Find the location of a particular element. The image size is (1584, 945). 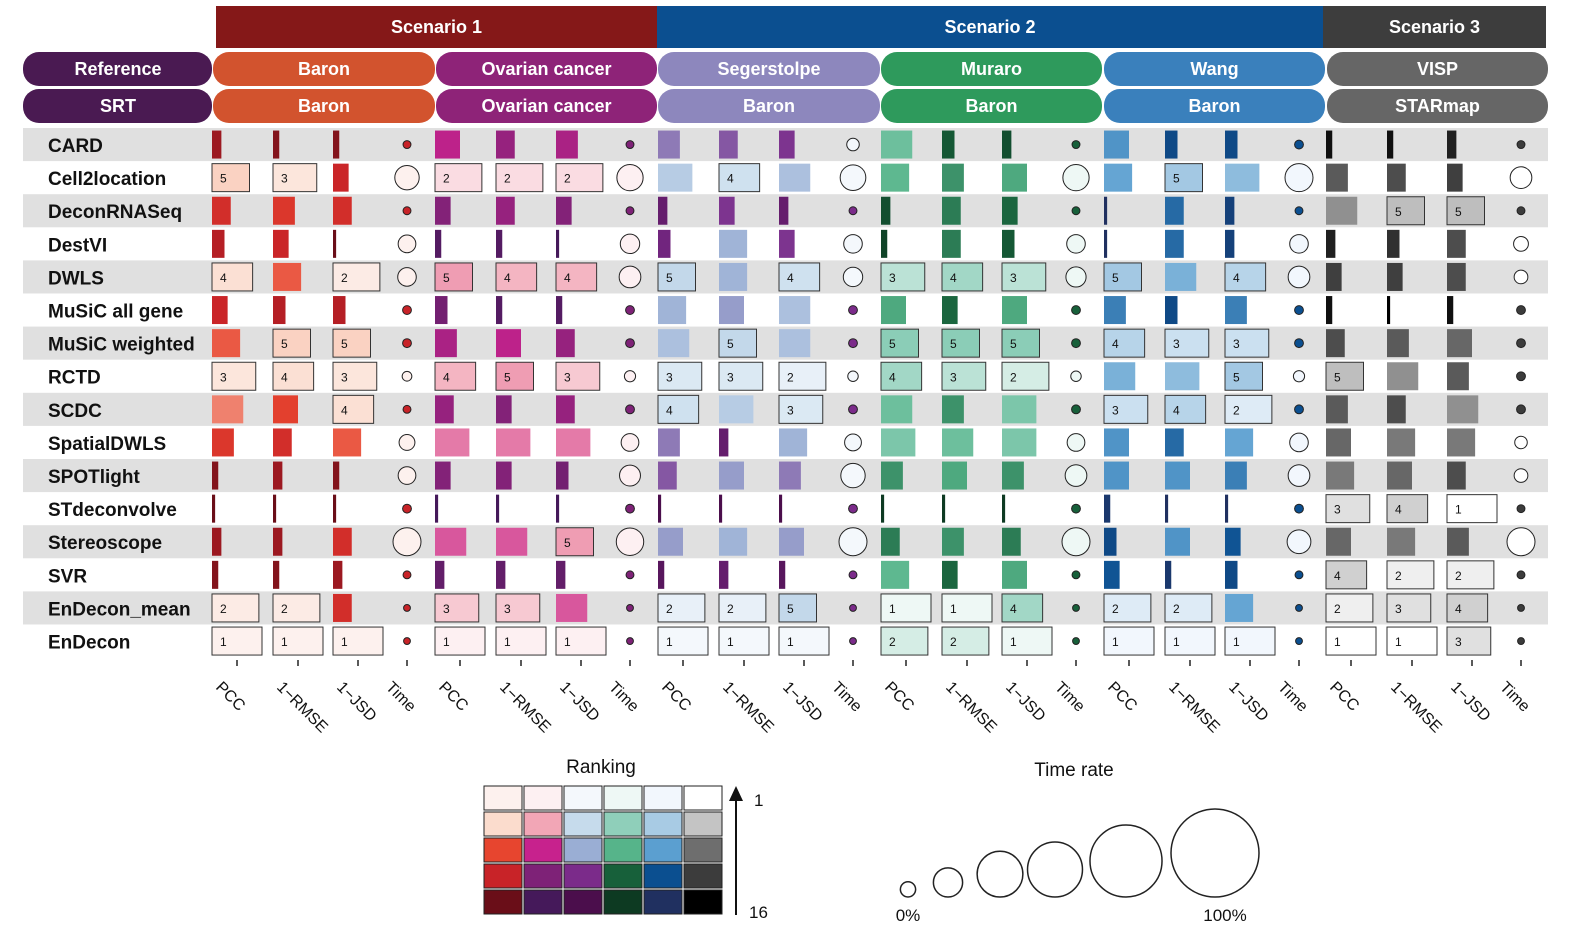

metric-tick-label: Time is located at coordinates (623, 697).